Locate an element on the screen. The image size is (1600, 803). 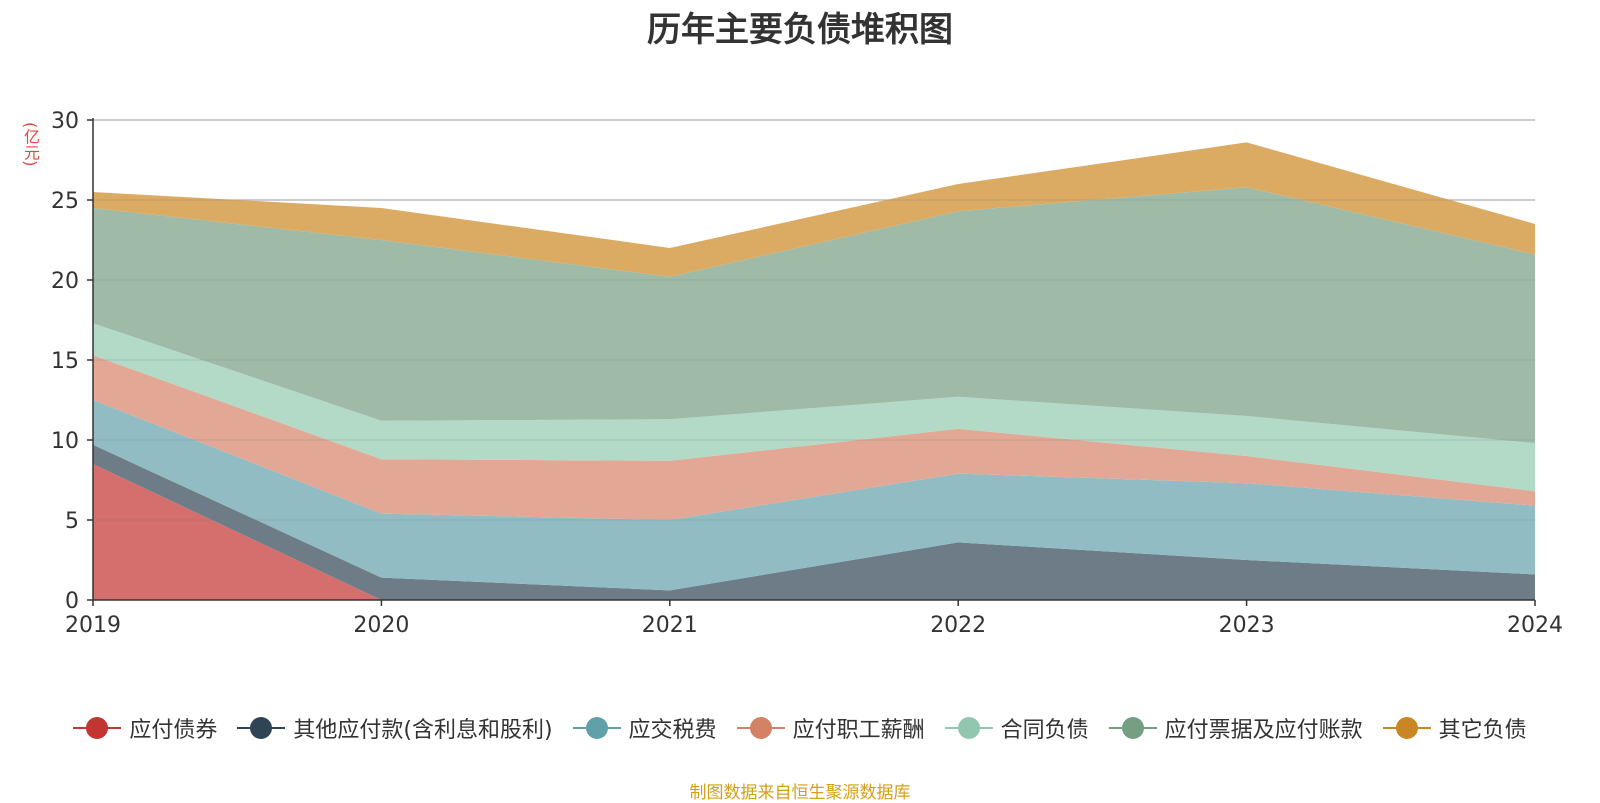
y-axis-unit-label: (亿元) is located at coordinates (30, 144).